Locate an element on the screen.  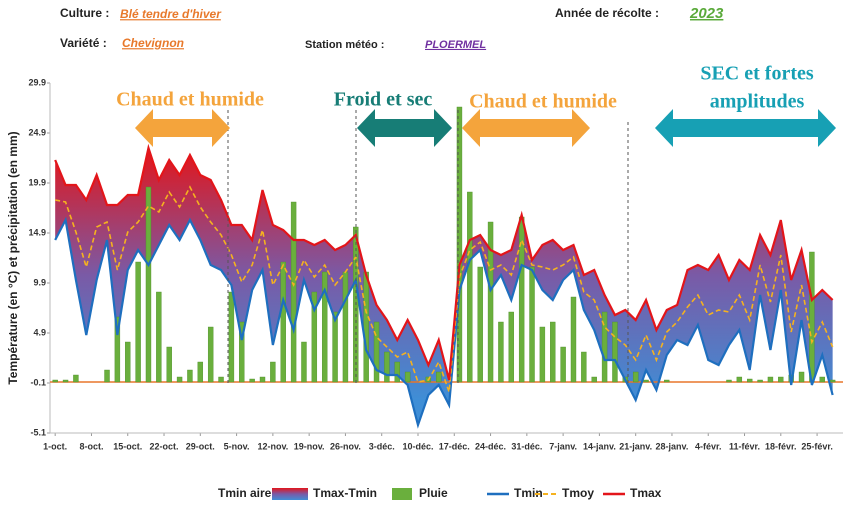
x-tick-label: 14-janv. is located at coordinates (599, 446).